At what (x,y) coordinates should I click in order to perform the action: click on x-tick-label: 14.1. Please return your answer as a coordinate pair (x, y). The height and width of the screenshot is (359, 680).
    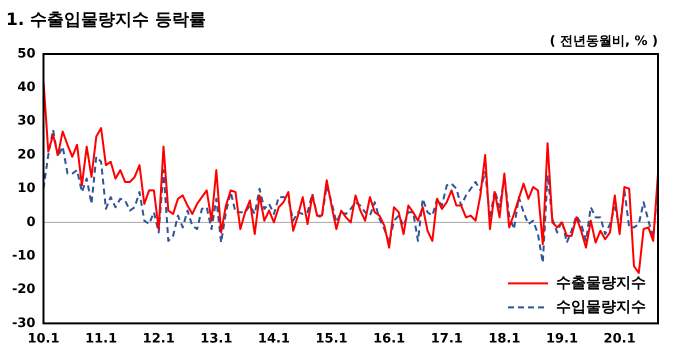
    Looking at the image, I should click on (274, 339).